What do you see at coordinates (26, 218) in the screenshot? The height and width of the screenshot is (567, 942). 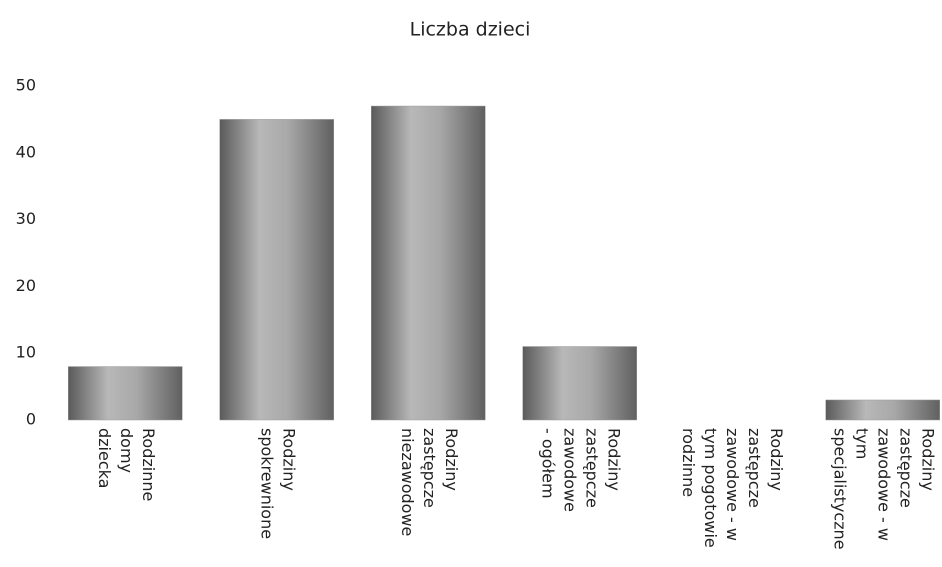 I see `y-tick-label: 30` at bounding box center [26, 218].